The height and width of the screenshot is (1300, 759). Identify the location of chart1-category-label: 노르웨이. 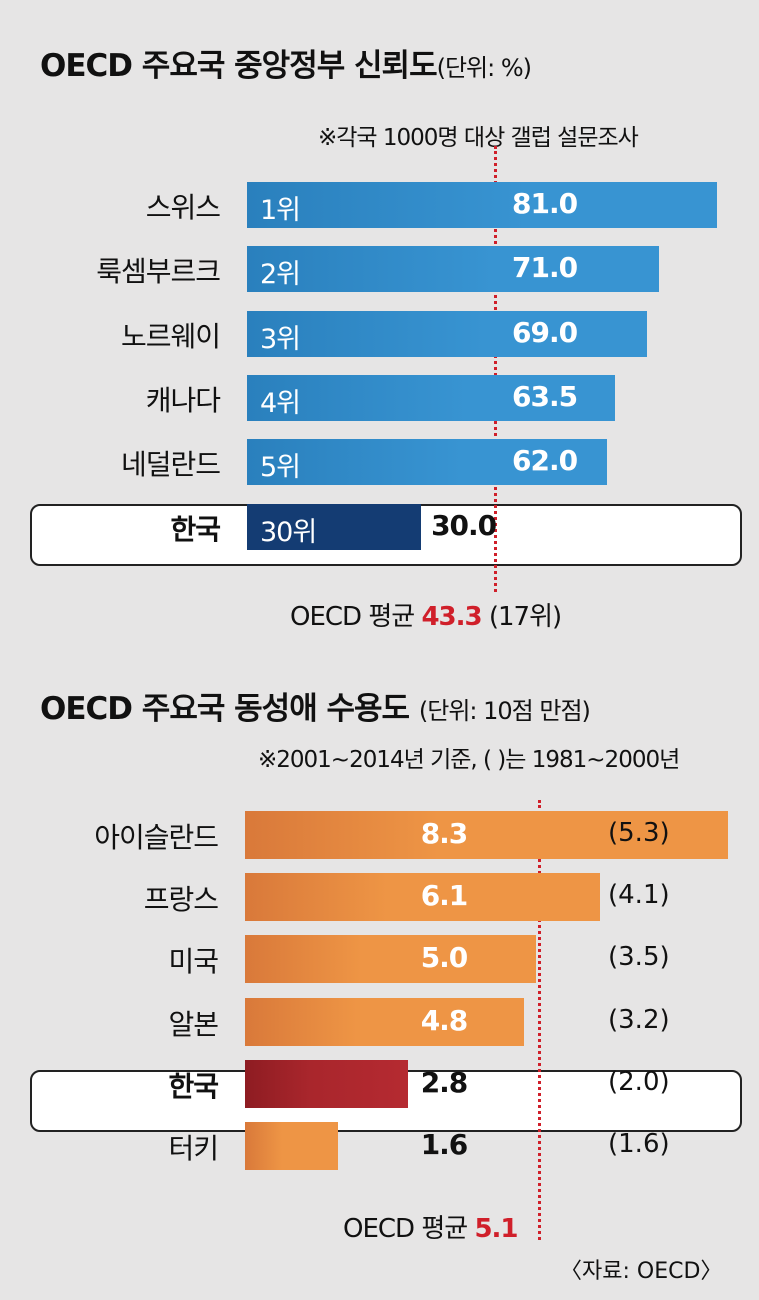
(170, 336).